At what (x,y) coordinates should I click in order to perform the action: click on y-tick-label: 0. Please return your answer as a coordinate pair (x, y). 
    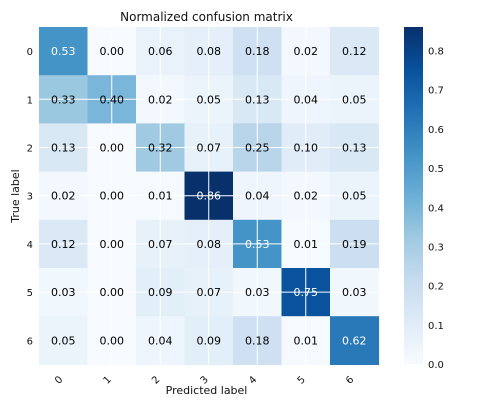
    Looking at the image, I should click on (30, 52).